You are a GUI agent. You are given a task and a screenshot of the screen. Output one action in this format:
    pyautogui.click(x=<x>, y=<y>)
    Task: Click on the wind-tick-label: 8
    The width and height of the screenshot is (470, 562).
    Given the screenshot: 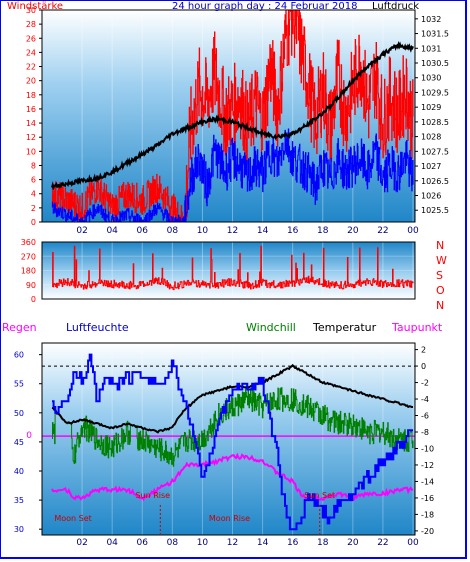 What is the action you would take?
    pyautogui.click(x=33, y=165)
    